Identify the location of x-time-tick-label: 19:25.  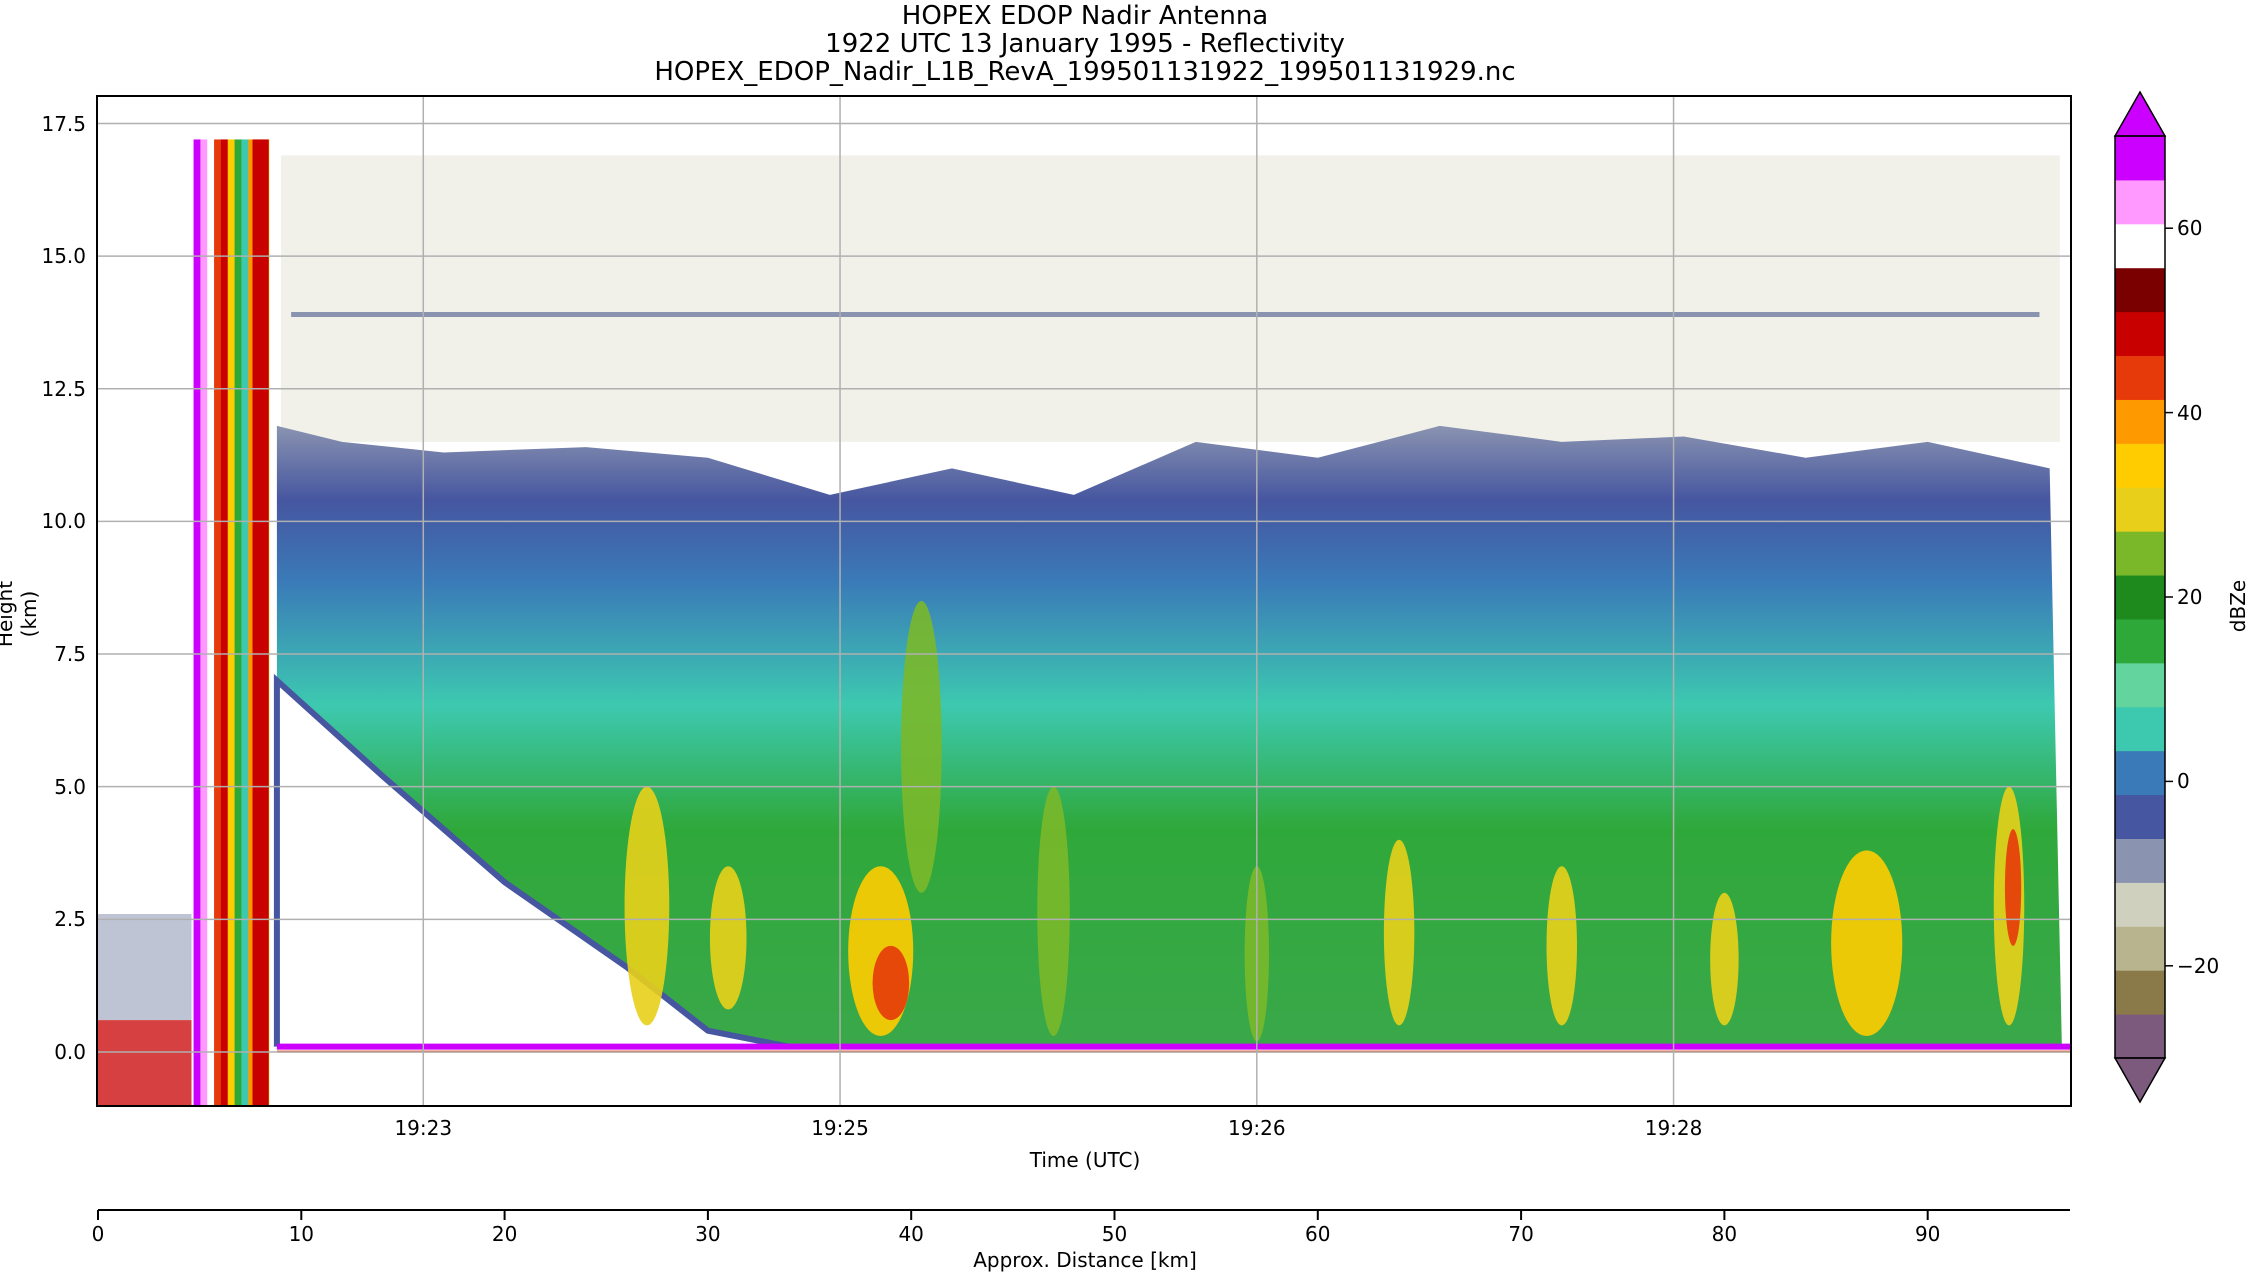
(840, 1128).